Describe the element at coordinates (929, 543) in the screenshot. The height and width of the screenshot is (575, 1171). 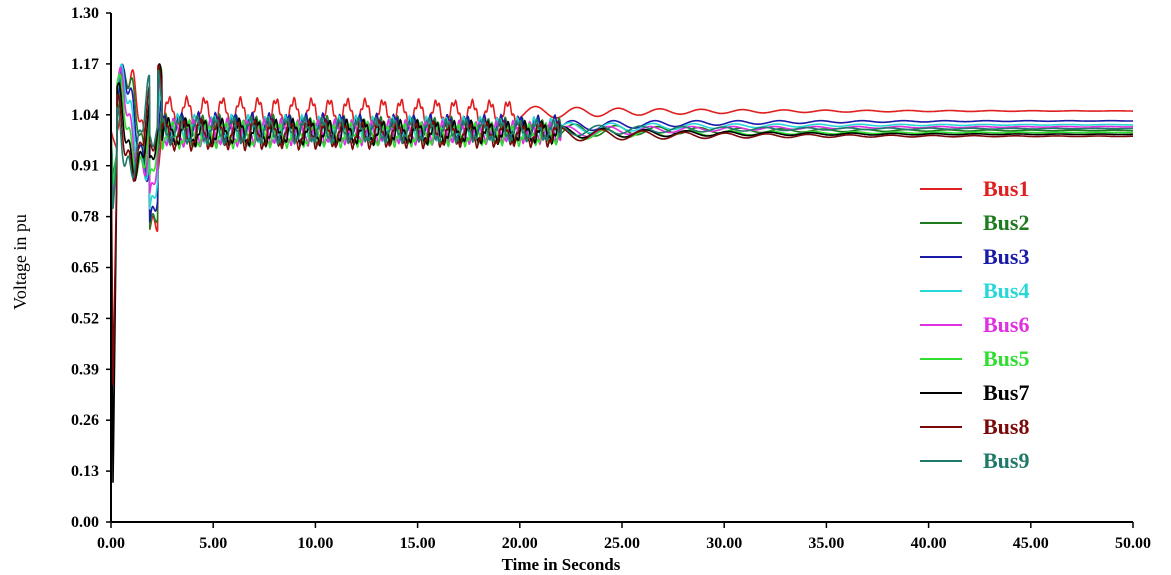
I see `x-tick-label: 40.00` at that location.